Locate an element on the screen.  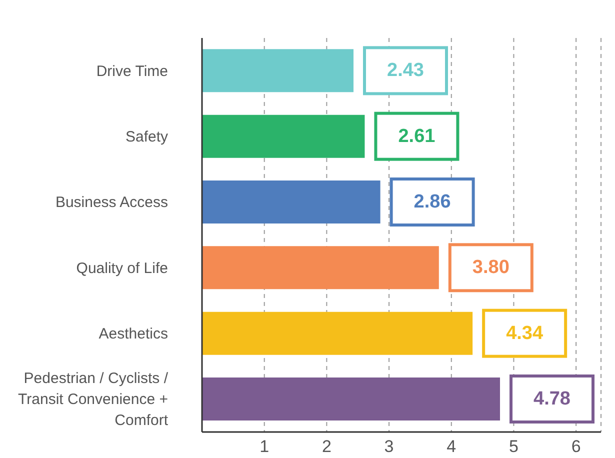
data-label: 2.61 is located at coordinates (417, 136).